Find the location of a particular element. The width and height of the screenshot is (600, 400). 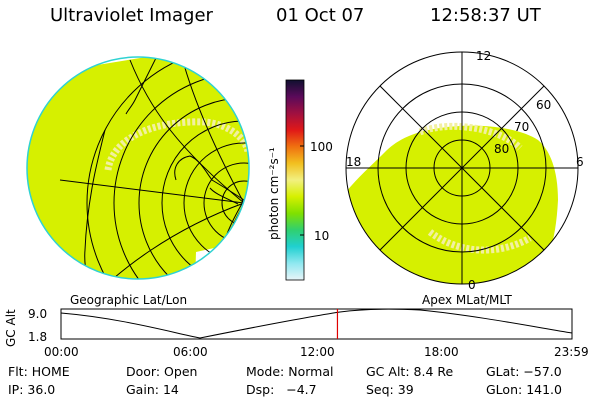

timeline-frame is located at coordinates (316, 324).